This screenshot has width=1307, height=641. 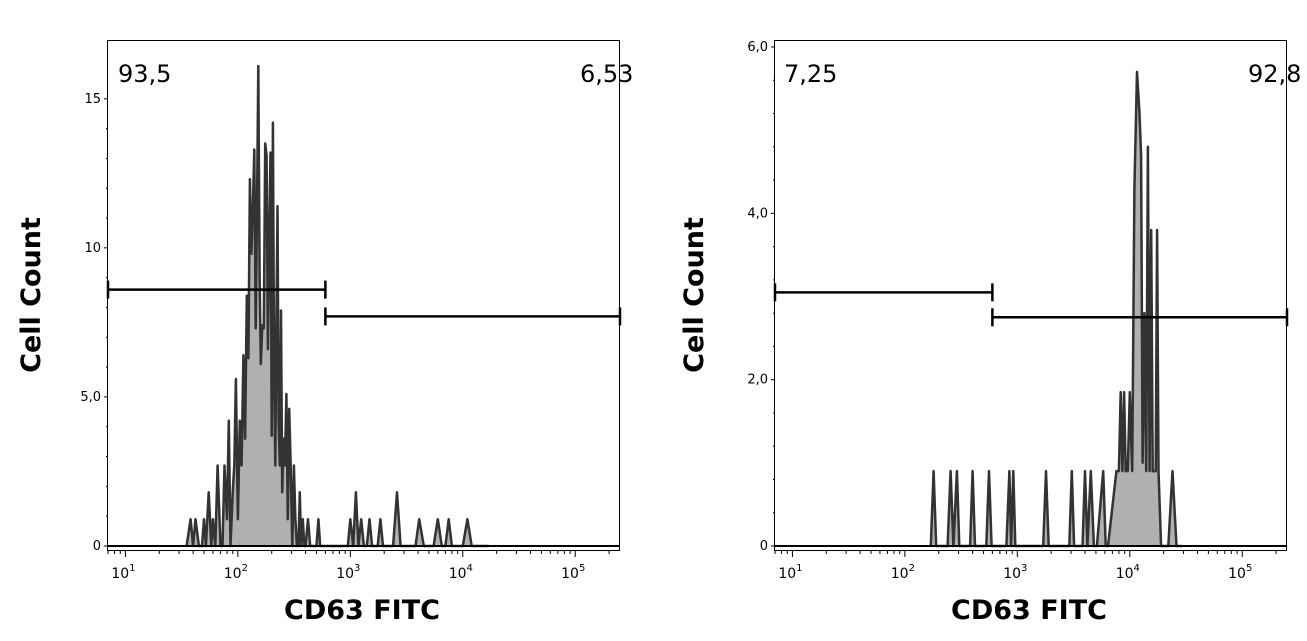 I want to click on y-tick-label: 15, so click(x=92, y=99).